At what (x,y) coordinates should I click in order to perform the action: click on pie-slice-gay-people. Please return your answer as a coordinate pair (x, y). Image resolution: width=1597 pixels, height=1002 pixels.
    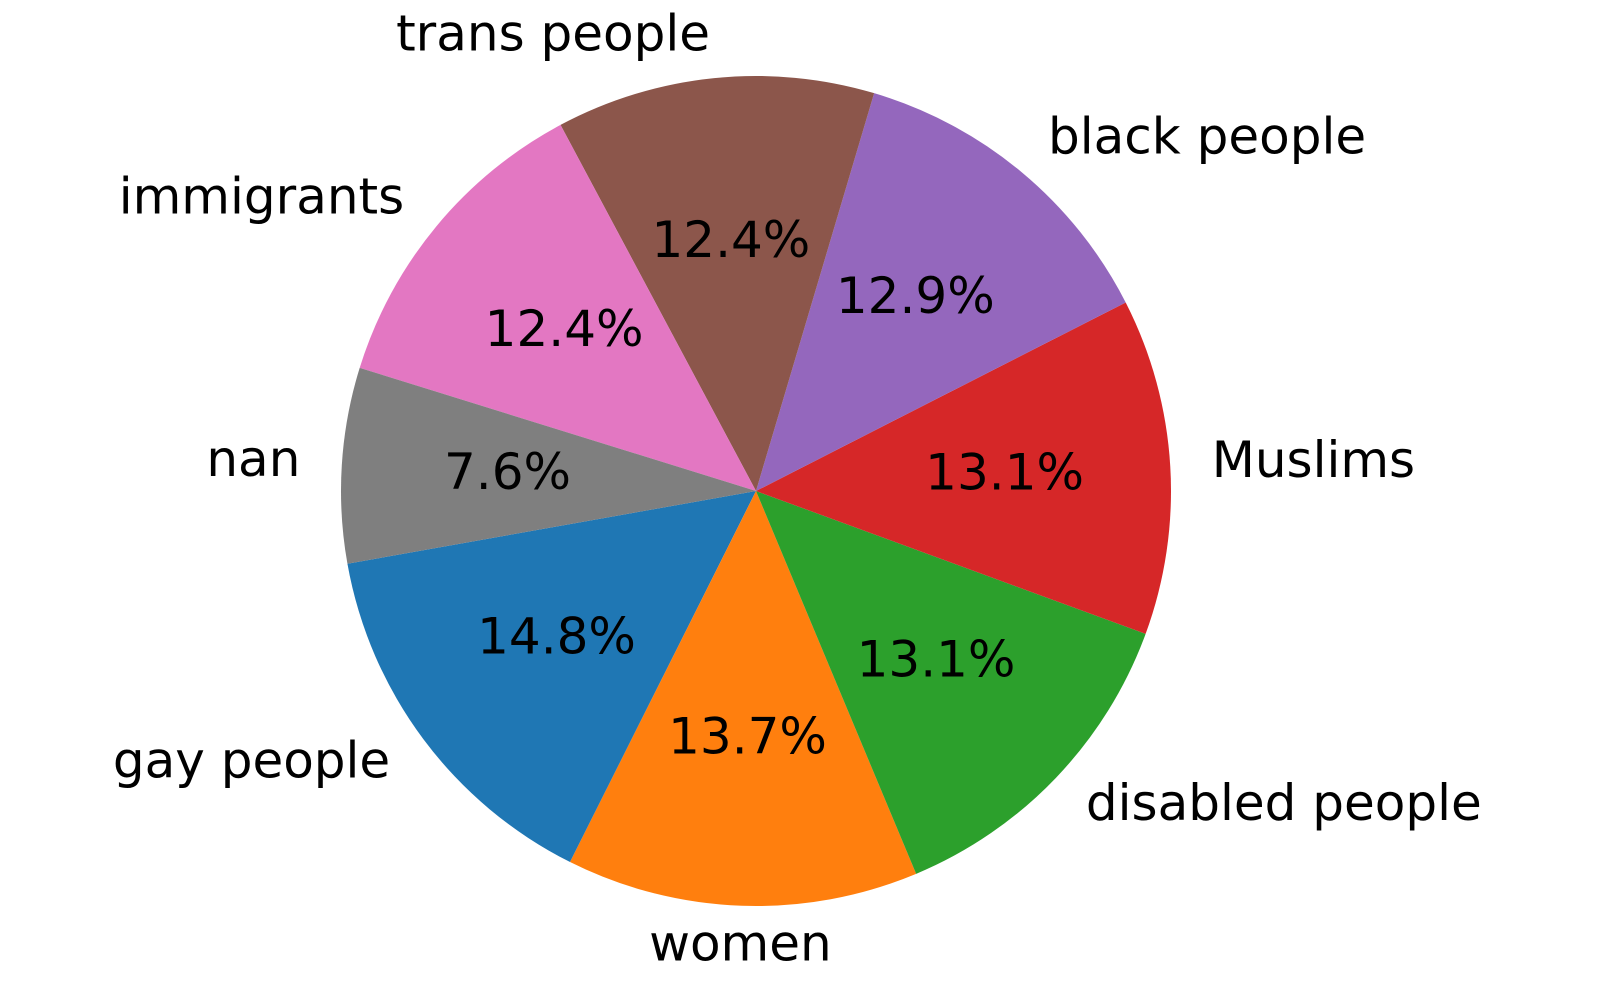
    Looking at the image, I should click on (551, 677).